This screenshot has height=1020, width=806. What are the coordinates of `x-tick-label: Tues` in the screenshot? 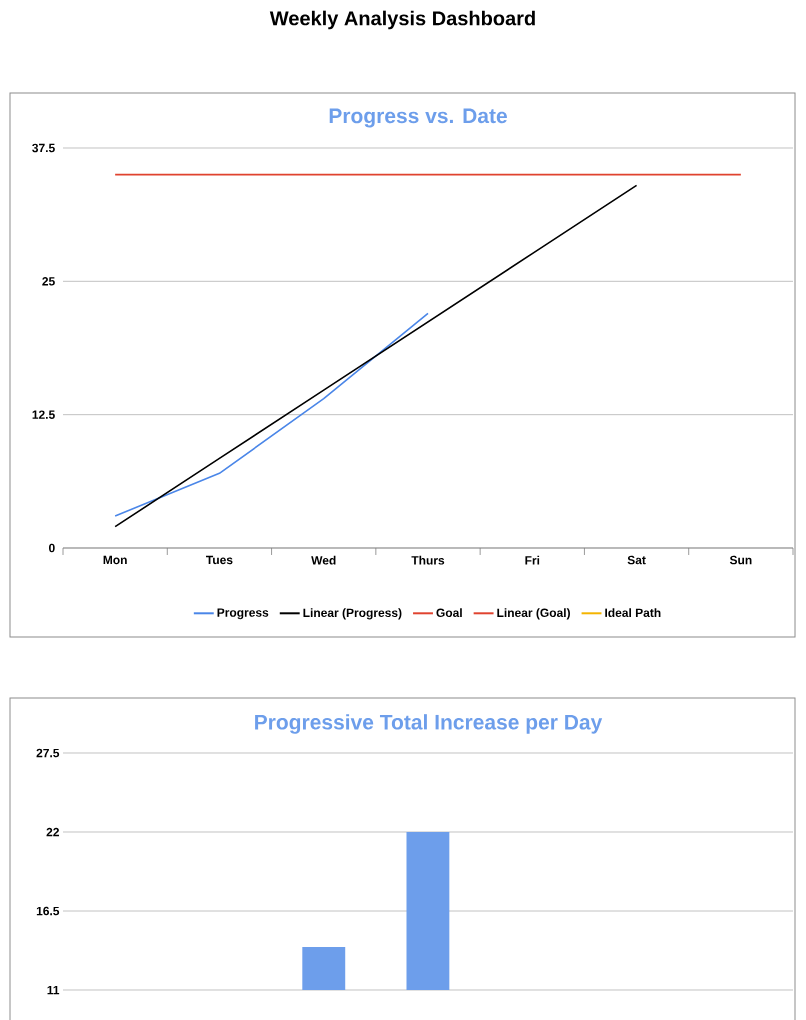 It's located at (219, 560).